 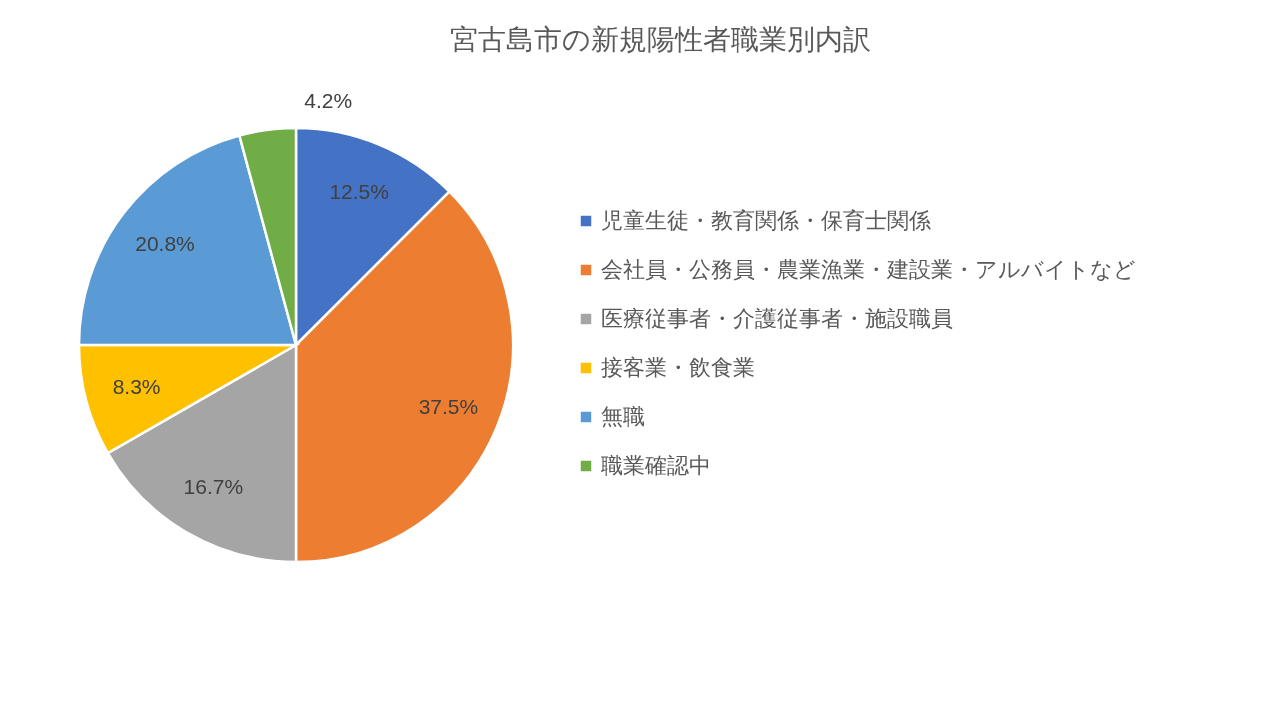 I want to click on legend-label: 無職, so click(x=623, y=416).